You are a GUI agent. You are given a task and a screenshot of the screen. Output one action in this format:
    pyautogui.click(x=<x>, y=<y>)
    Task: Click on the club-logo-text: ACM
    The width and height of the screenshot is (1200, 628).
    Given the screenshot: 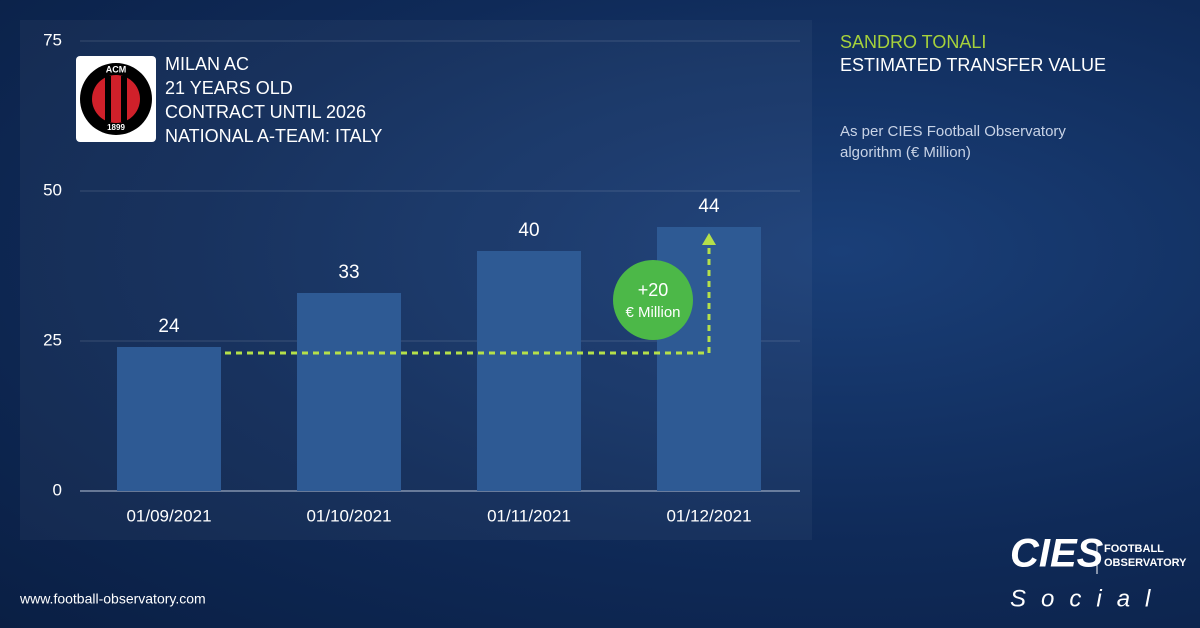 What is the action you would take?
    pyautogui.click(x=116, y=69)
    